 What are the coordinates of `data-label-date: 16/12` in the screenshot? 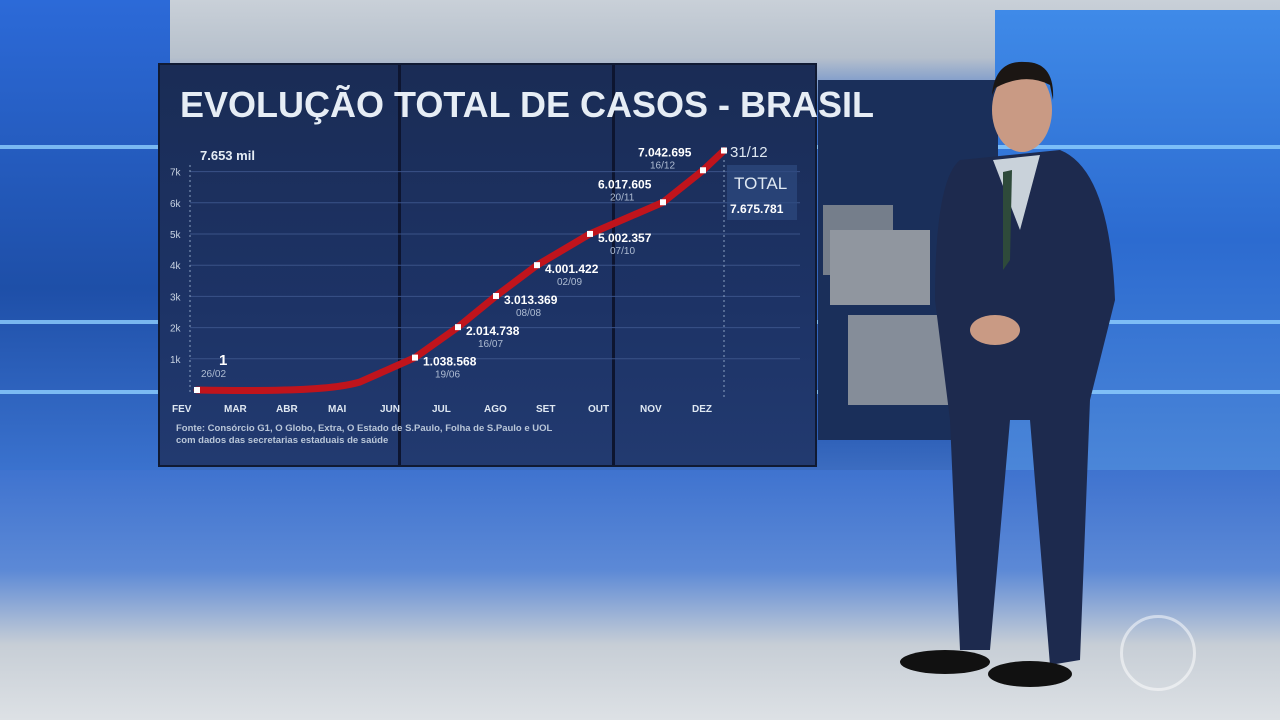 It's located at (662, 165).